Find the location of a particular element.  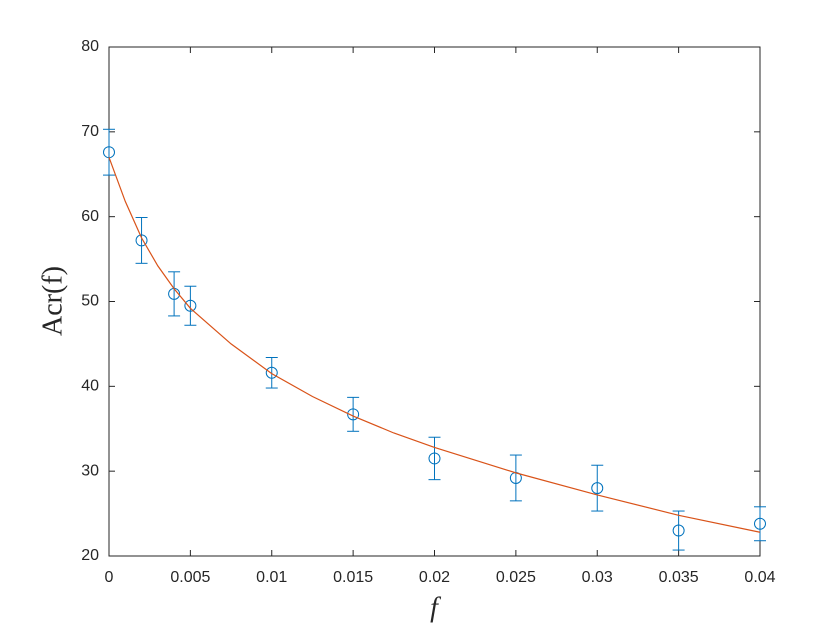

x-tick-label: 0.04 is located at coordinates (759, 577).